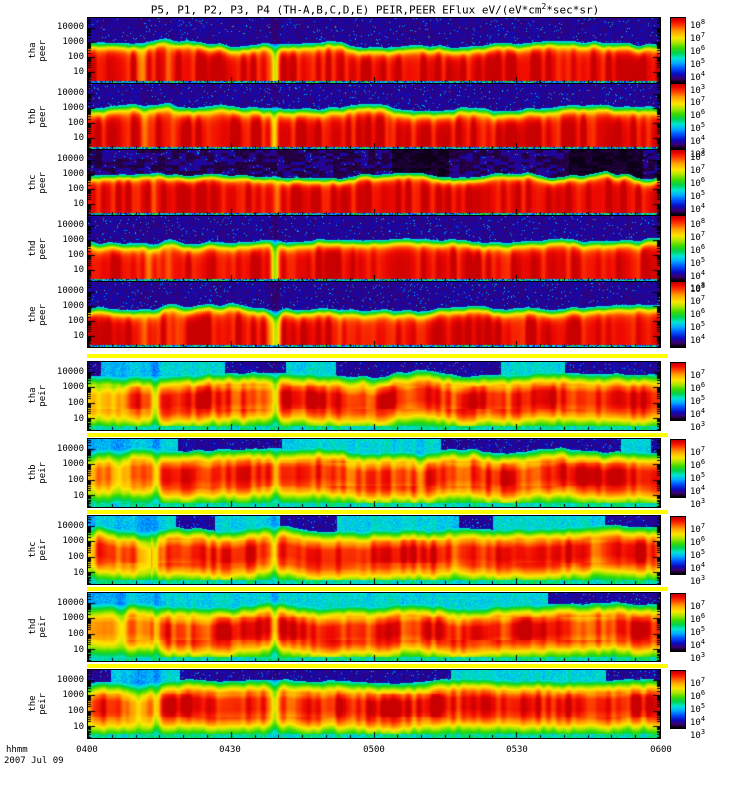  I want to click on x-axis-format-label: hhmm, so click(17, 750).